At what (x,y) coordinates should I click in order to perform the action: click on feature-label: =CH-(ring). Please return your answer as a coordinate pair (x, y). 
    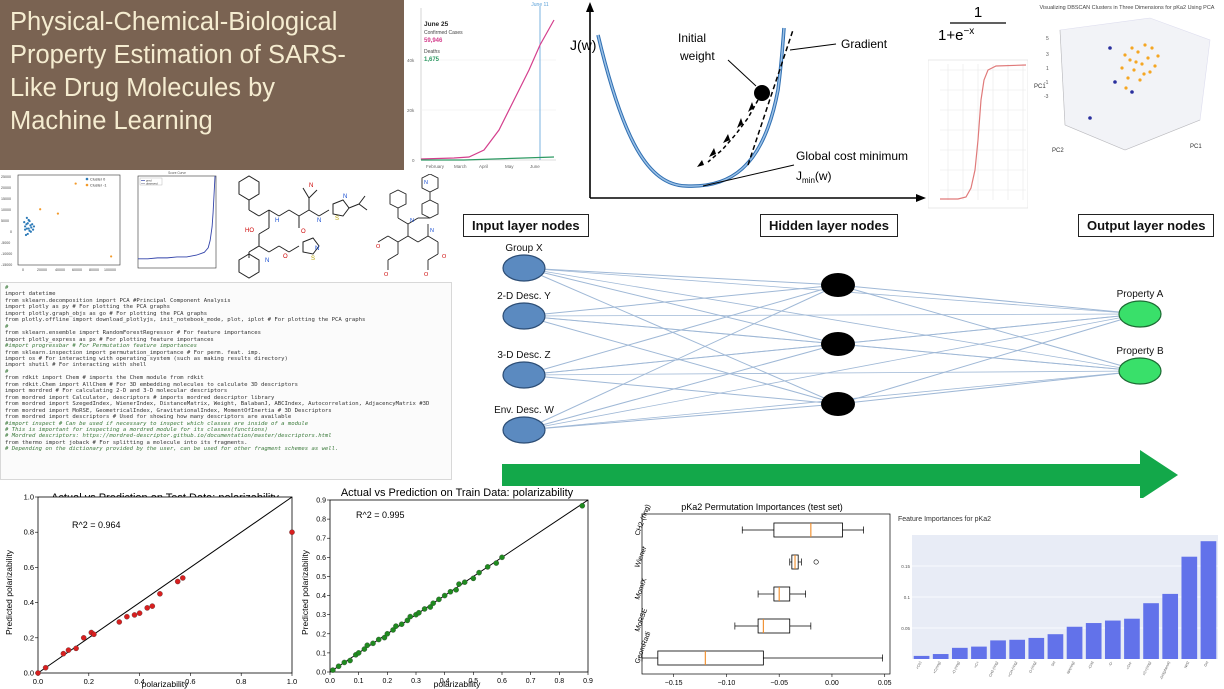
    Looking at the image, I should click on (1012, 669).